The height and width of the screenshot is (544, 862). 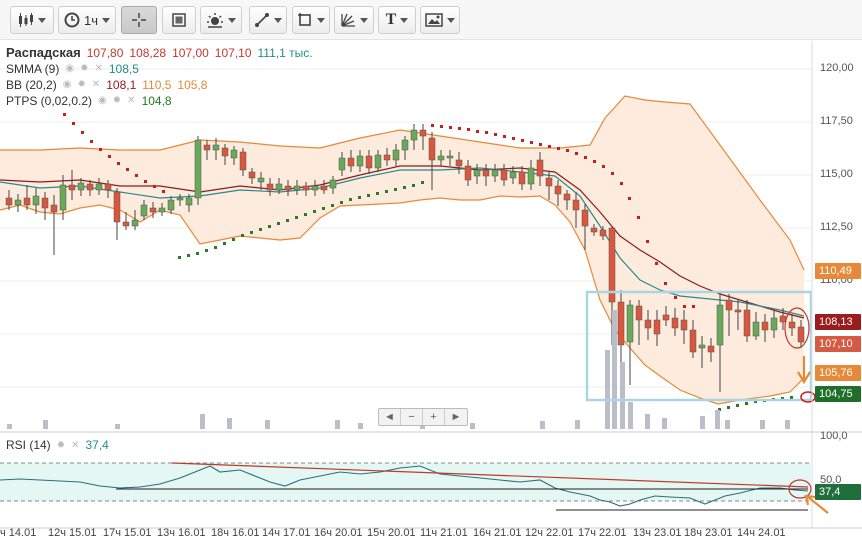 I want to click on bb-upper-value: 110,5, so click(x=157, y=85).